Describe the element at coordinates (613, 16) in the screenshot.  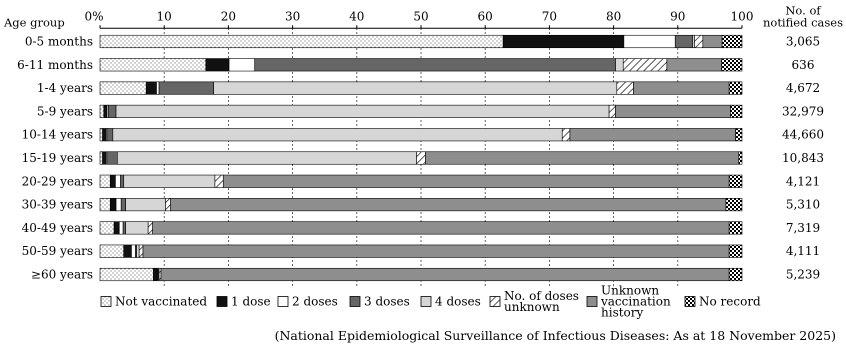
I see `x-tick-label: 80` at that location.